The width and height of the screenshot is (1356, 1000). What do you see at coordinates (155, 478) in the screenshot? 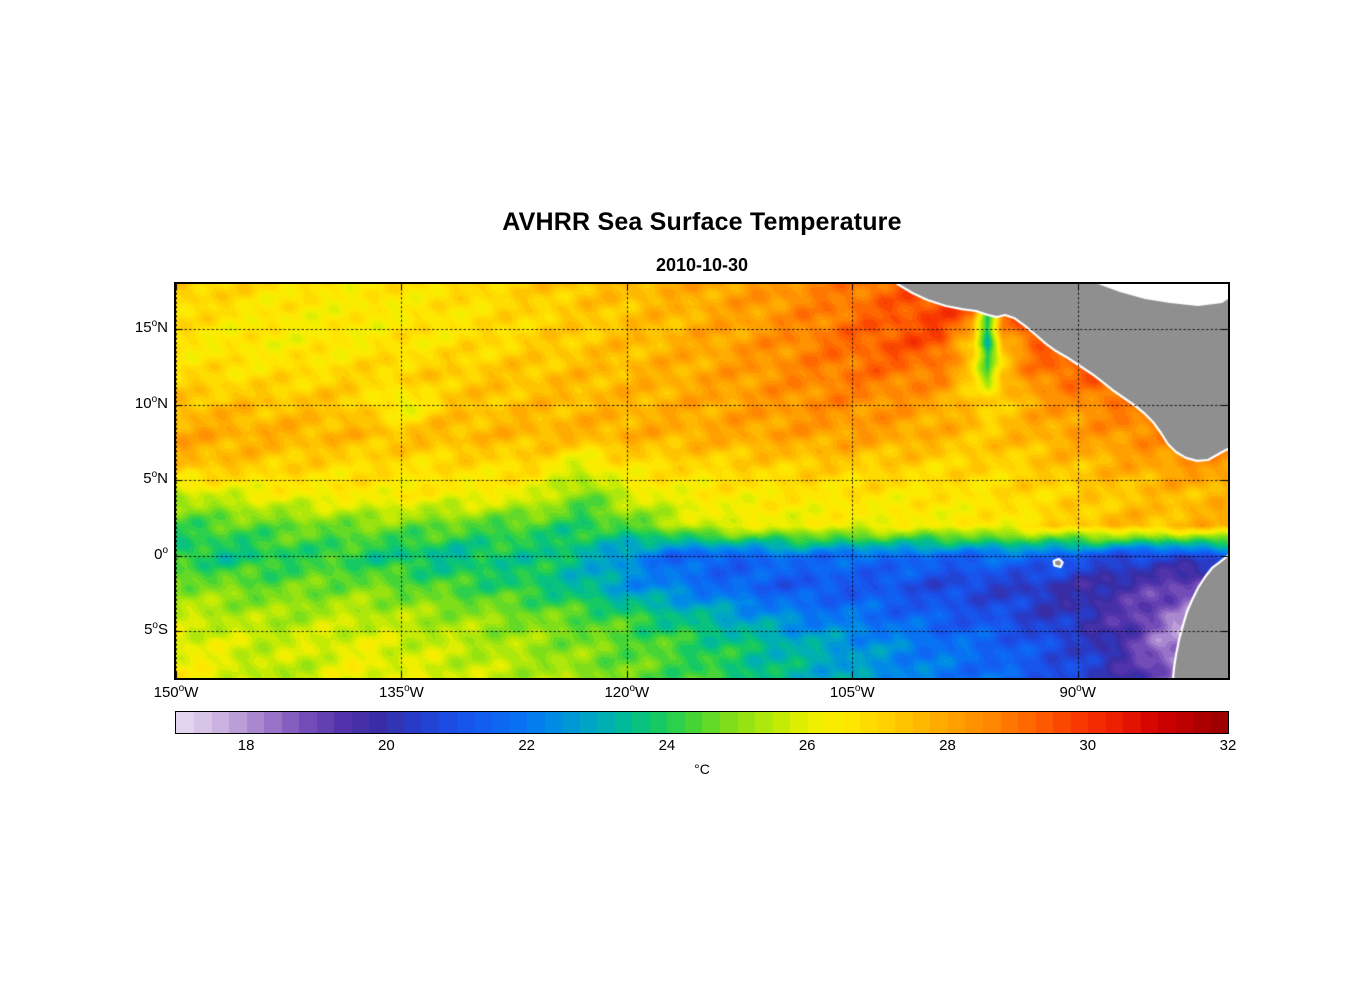
I see `y-tick-label: 5oN` at bounding box center [155, 478].